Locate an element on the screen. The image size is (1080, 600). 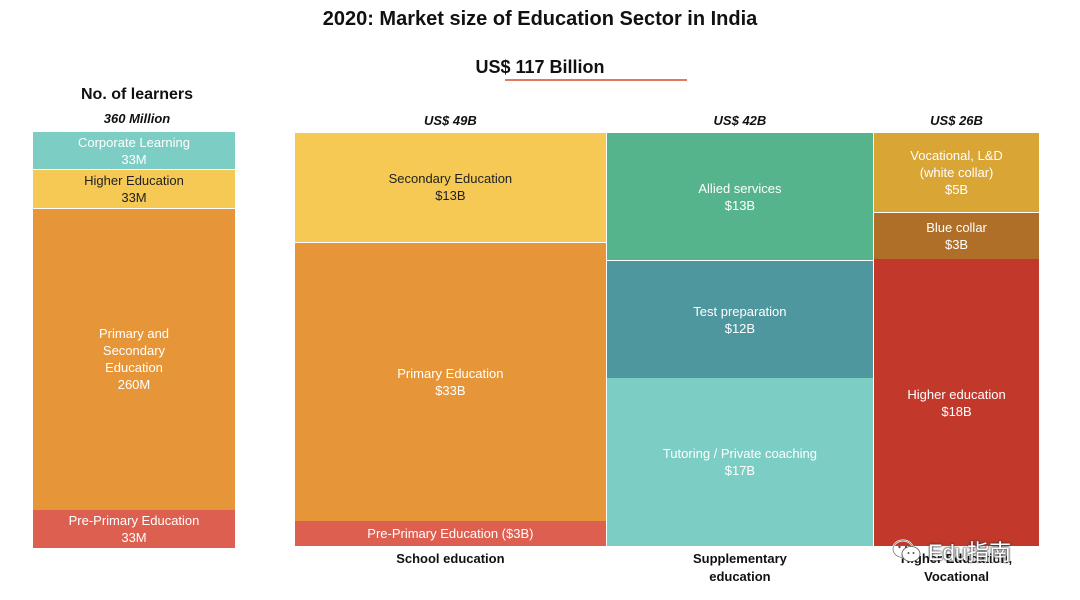
segment-value: $17B is located at coordinates (740, 471).